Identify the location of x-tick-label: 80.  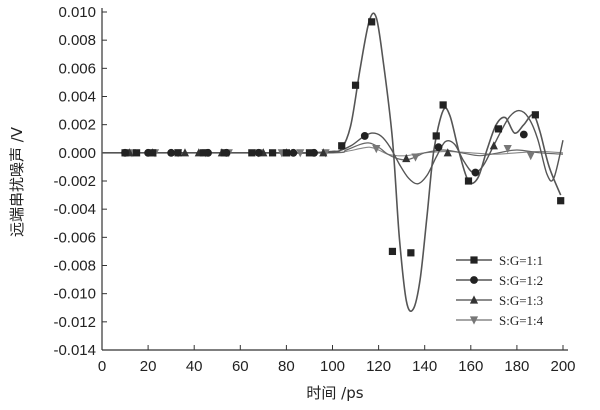
(286, 366).